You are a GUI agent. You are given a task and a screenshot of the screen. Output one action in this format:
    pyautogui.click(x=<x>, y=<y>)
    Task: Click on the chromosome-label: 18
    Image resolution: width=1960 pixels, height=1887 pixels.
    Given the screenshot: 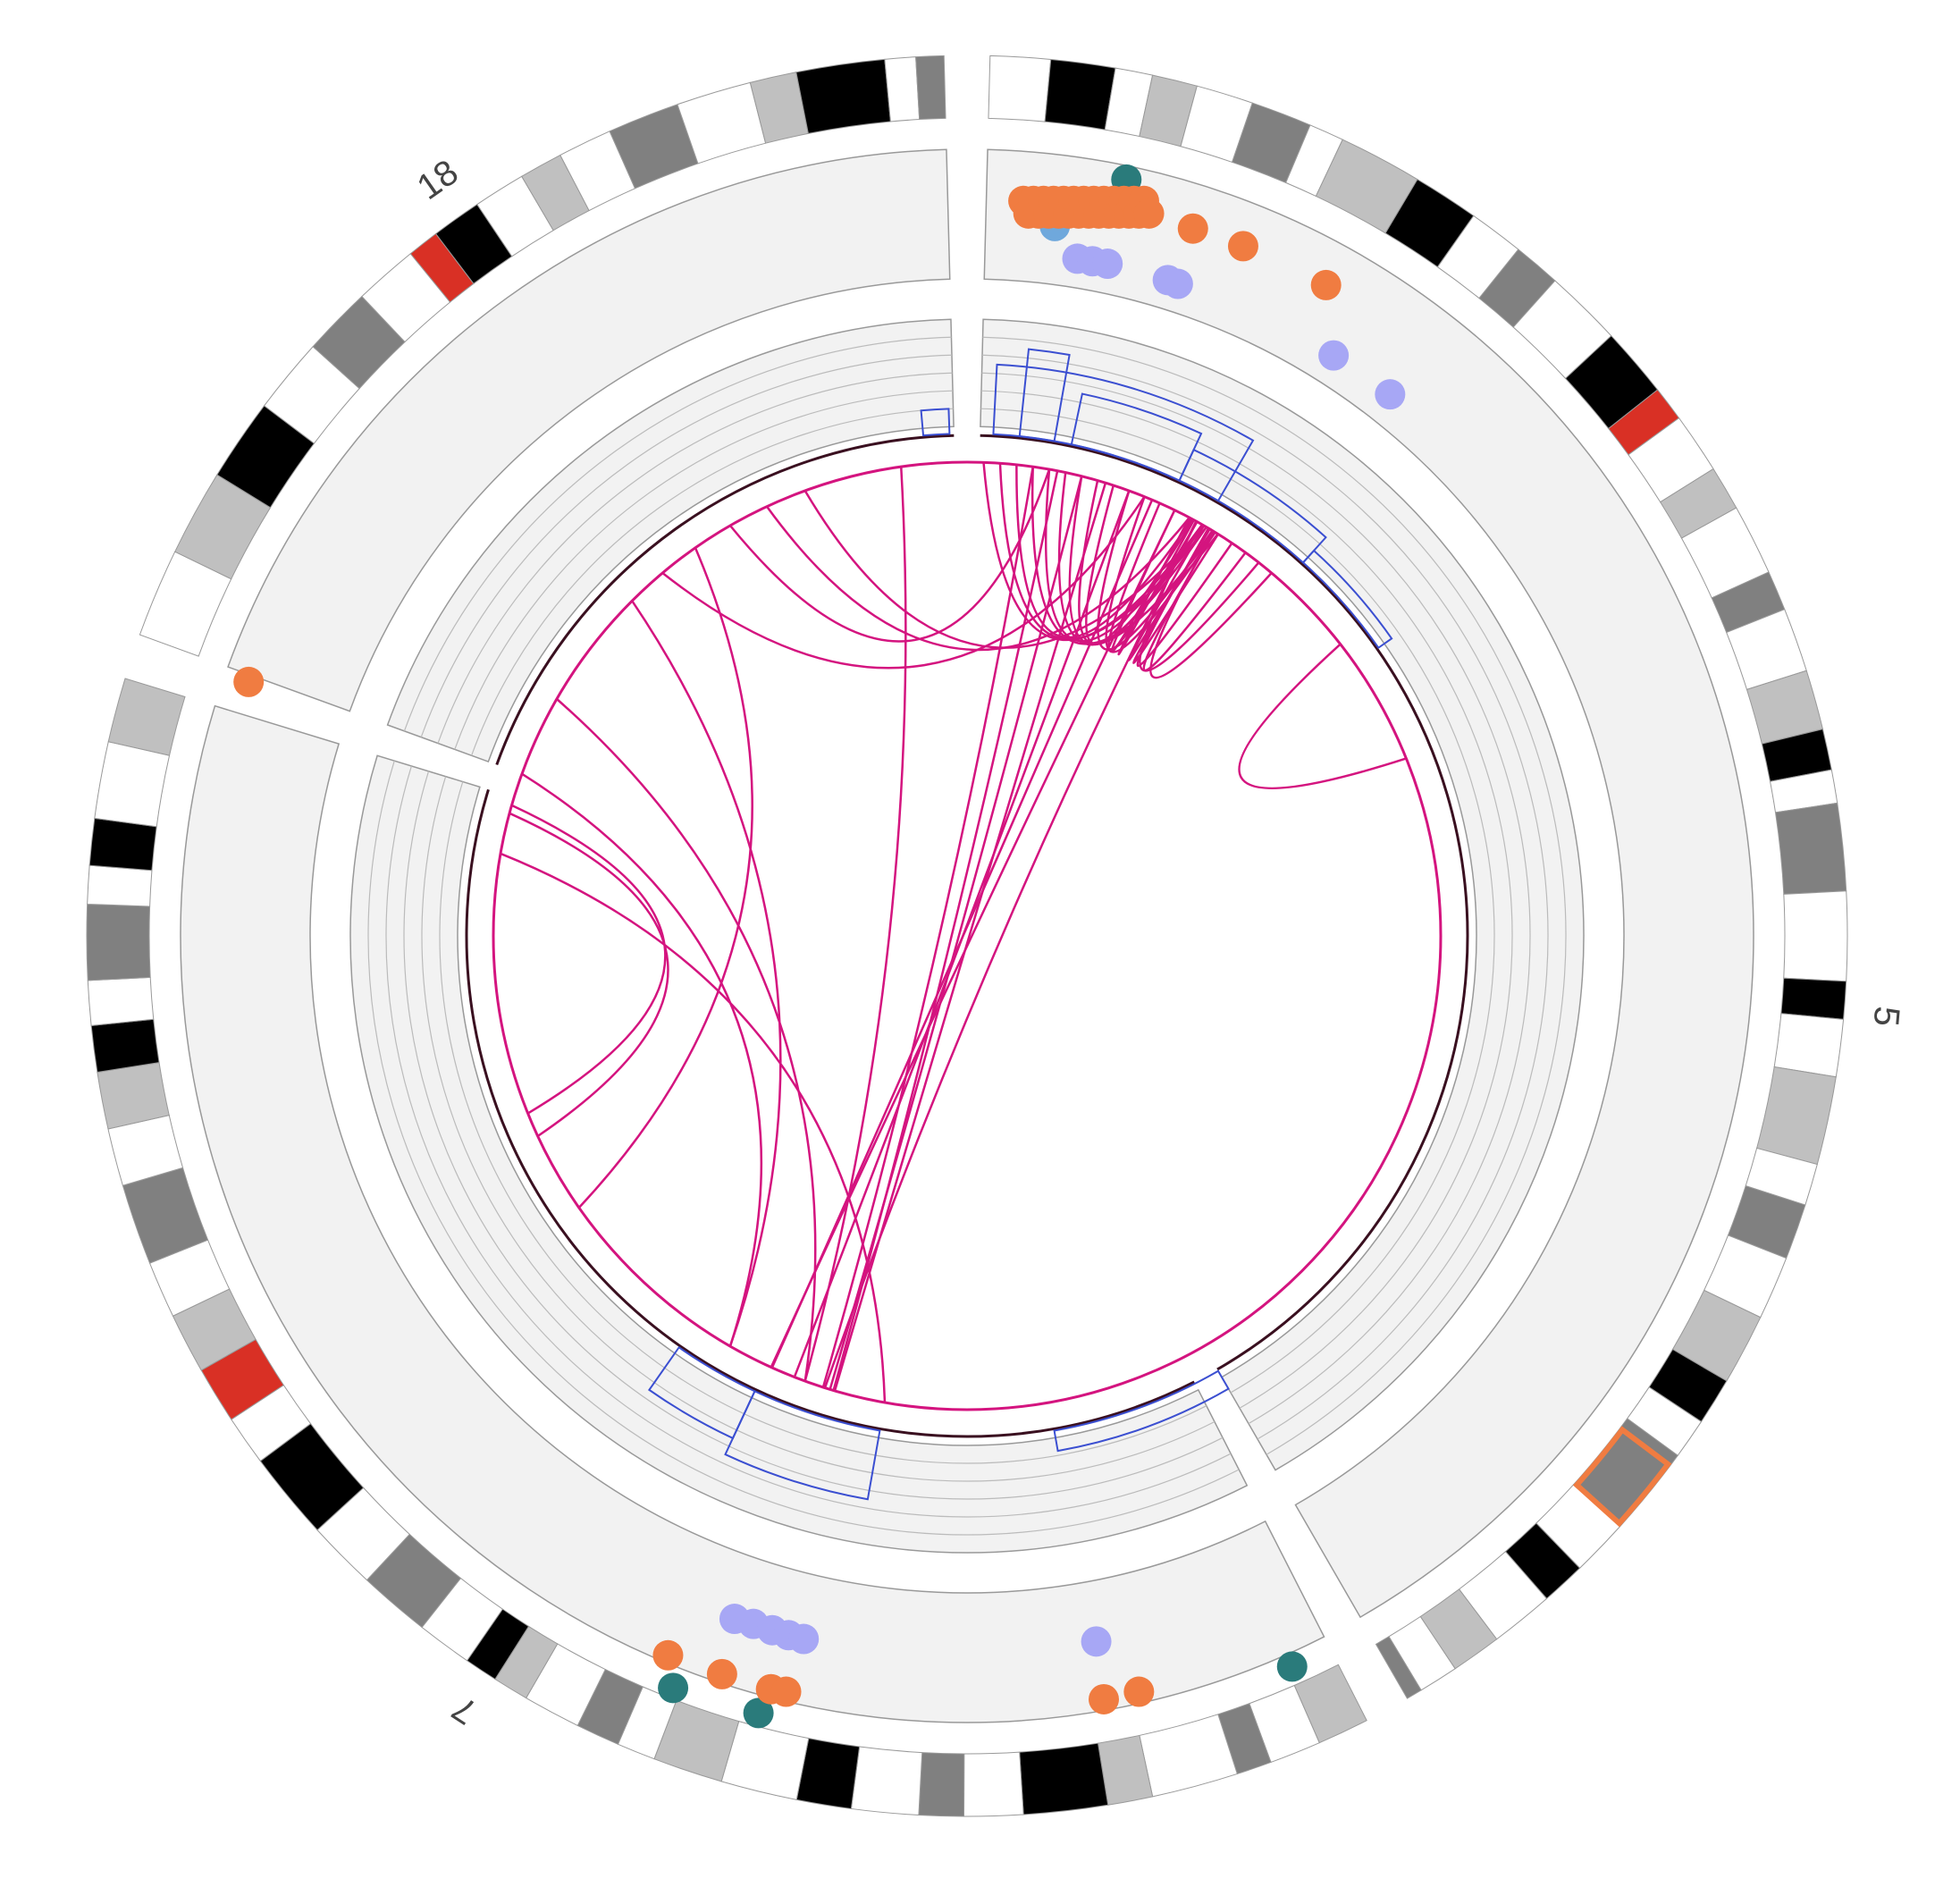 What is the action you would take?
    pyautogui.click(x=438, y=179)
    